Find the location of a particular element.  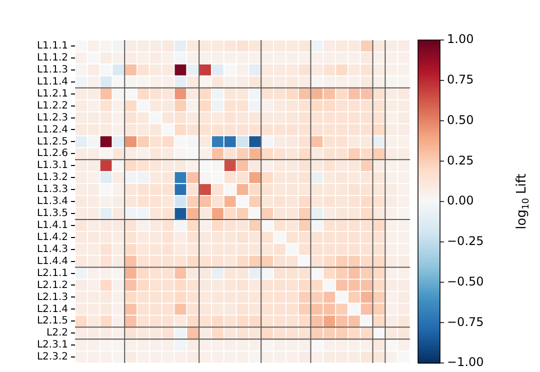

color-bar-label: 0.25 is located at coordinates (460, 160).